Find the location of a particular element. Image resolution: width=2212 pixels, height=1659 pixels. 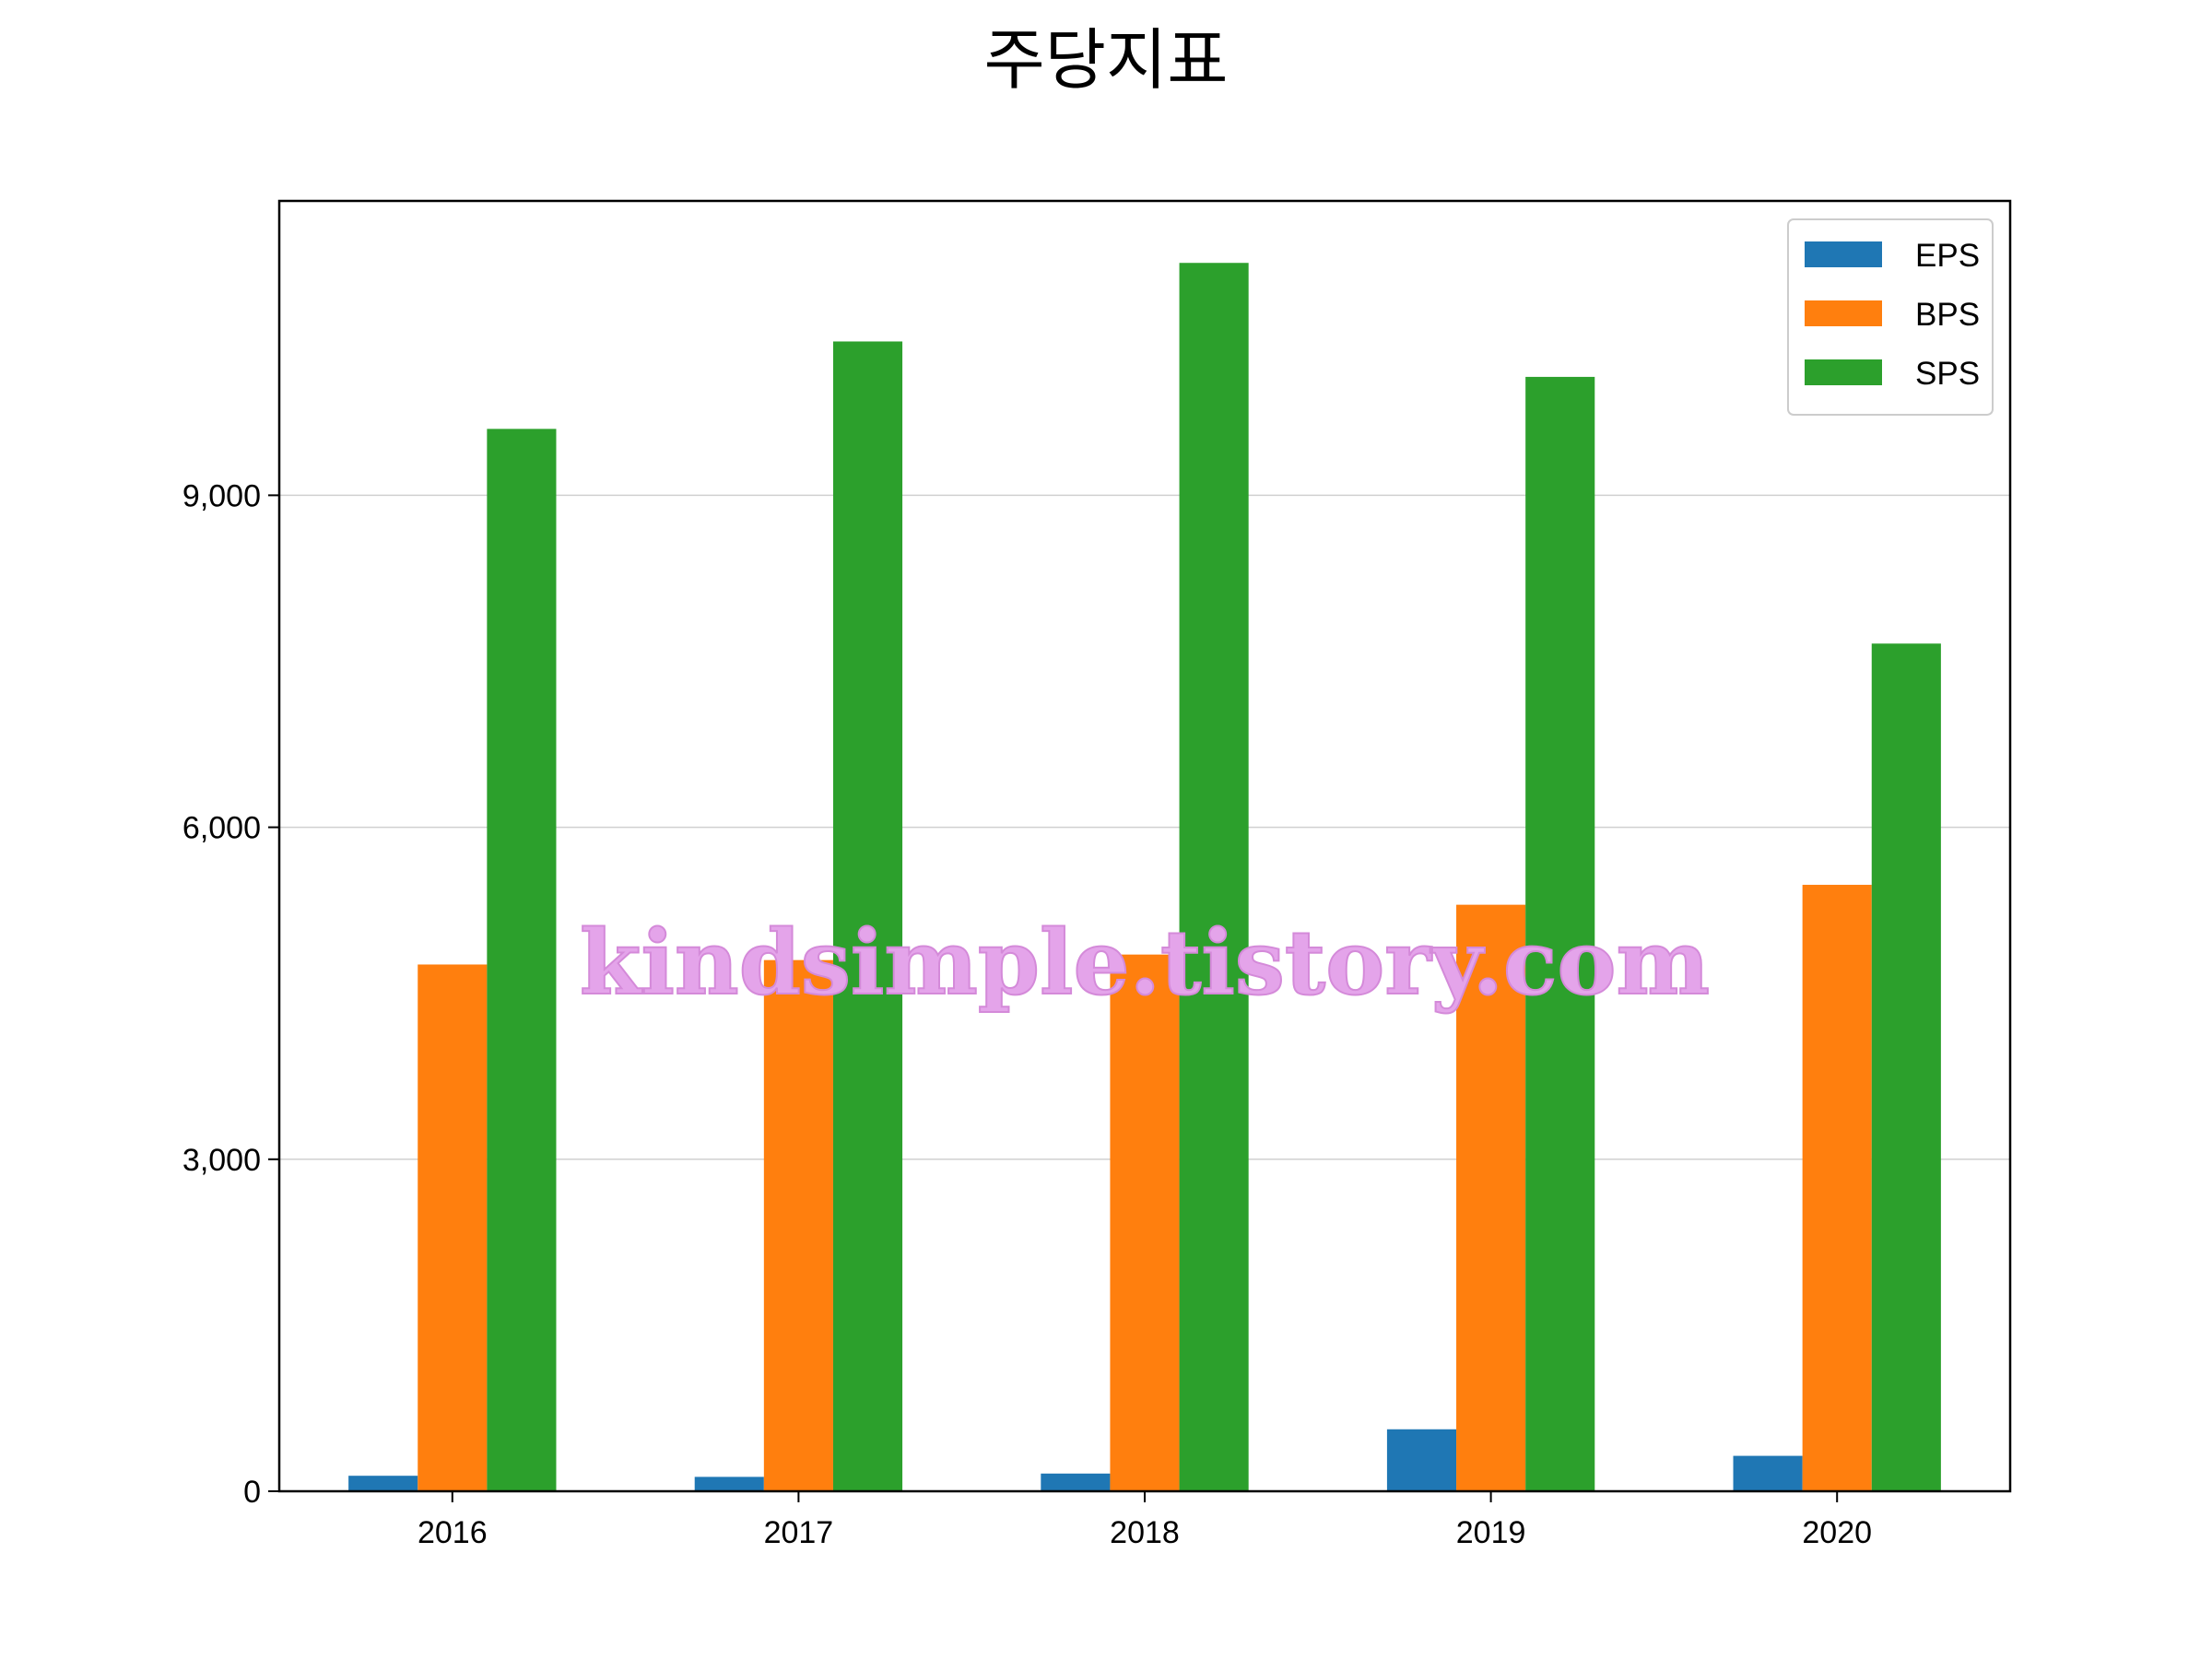

x-tick-label: 2017 is located at coordinates (799, 1532).